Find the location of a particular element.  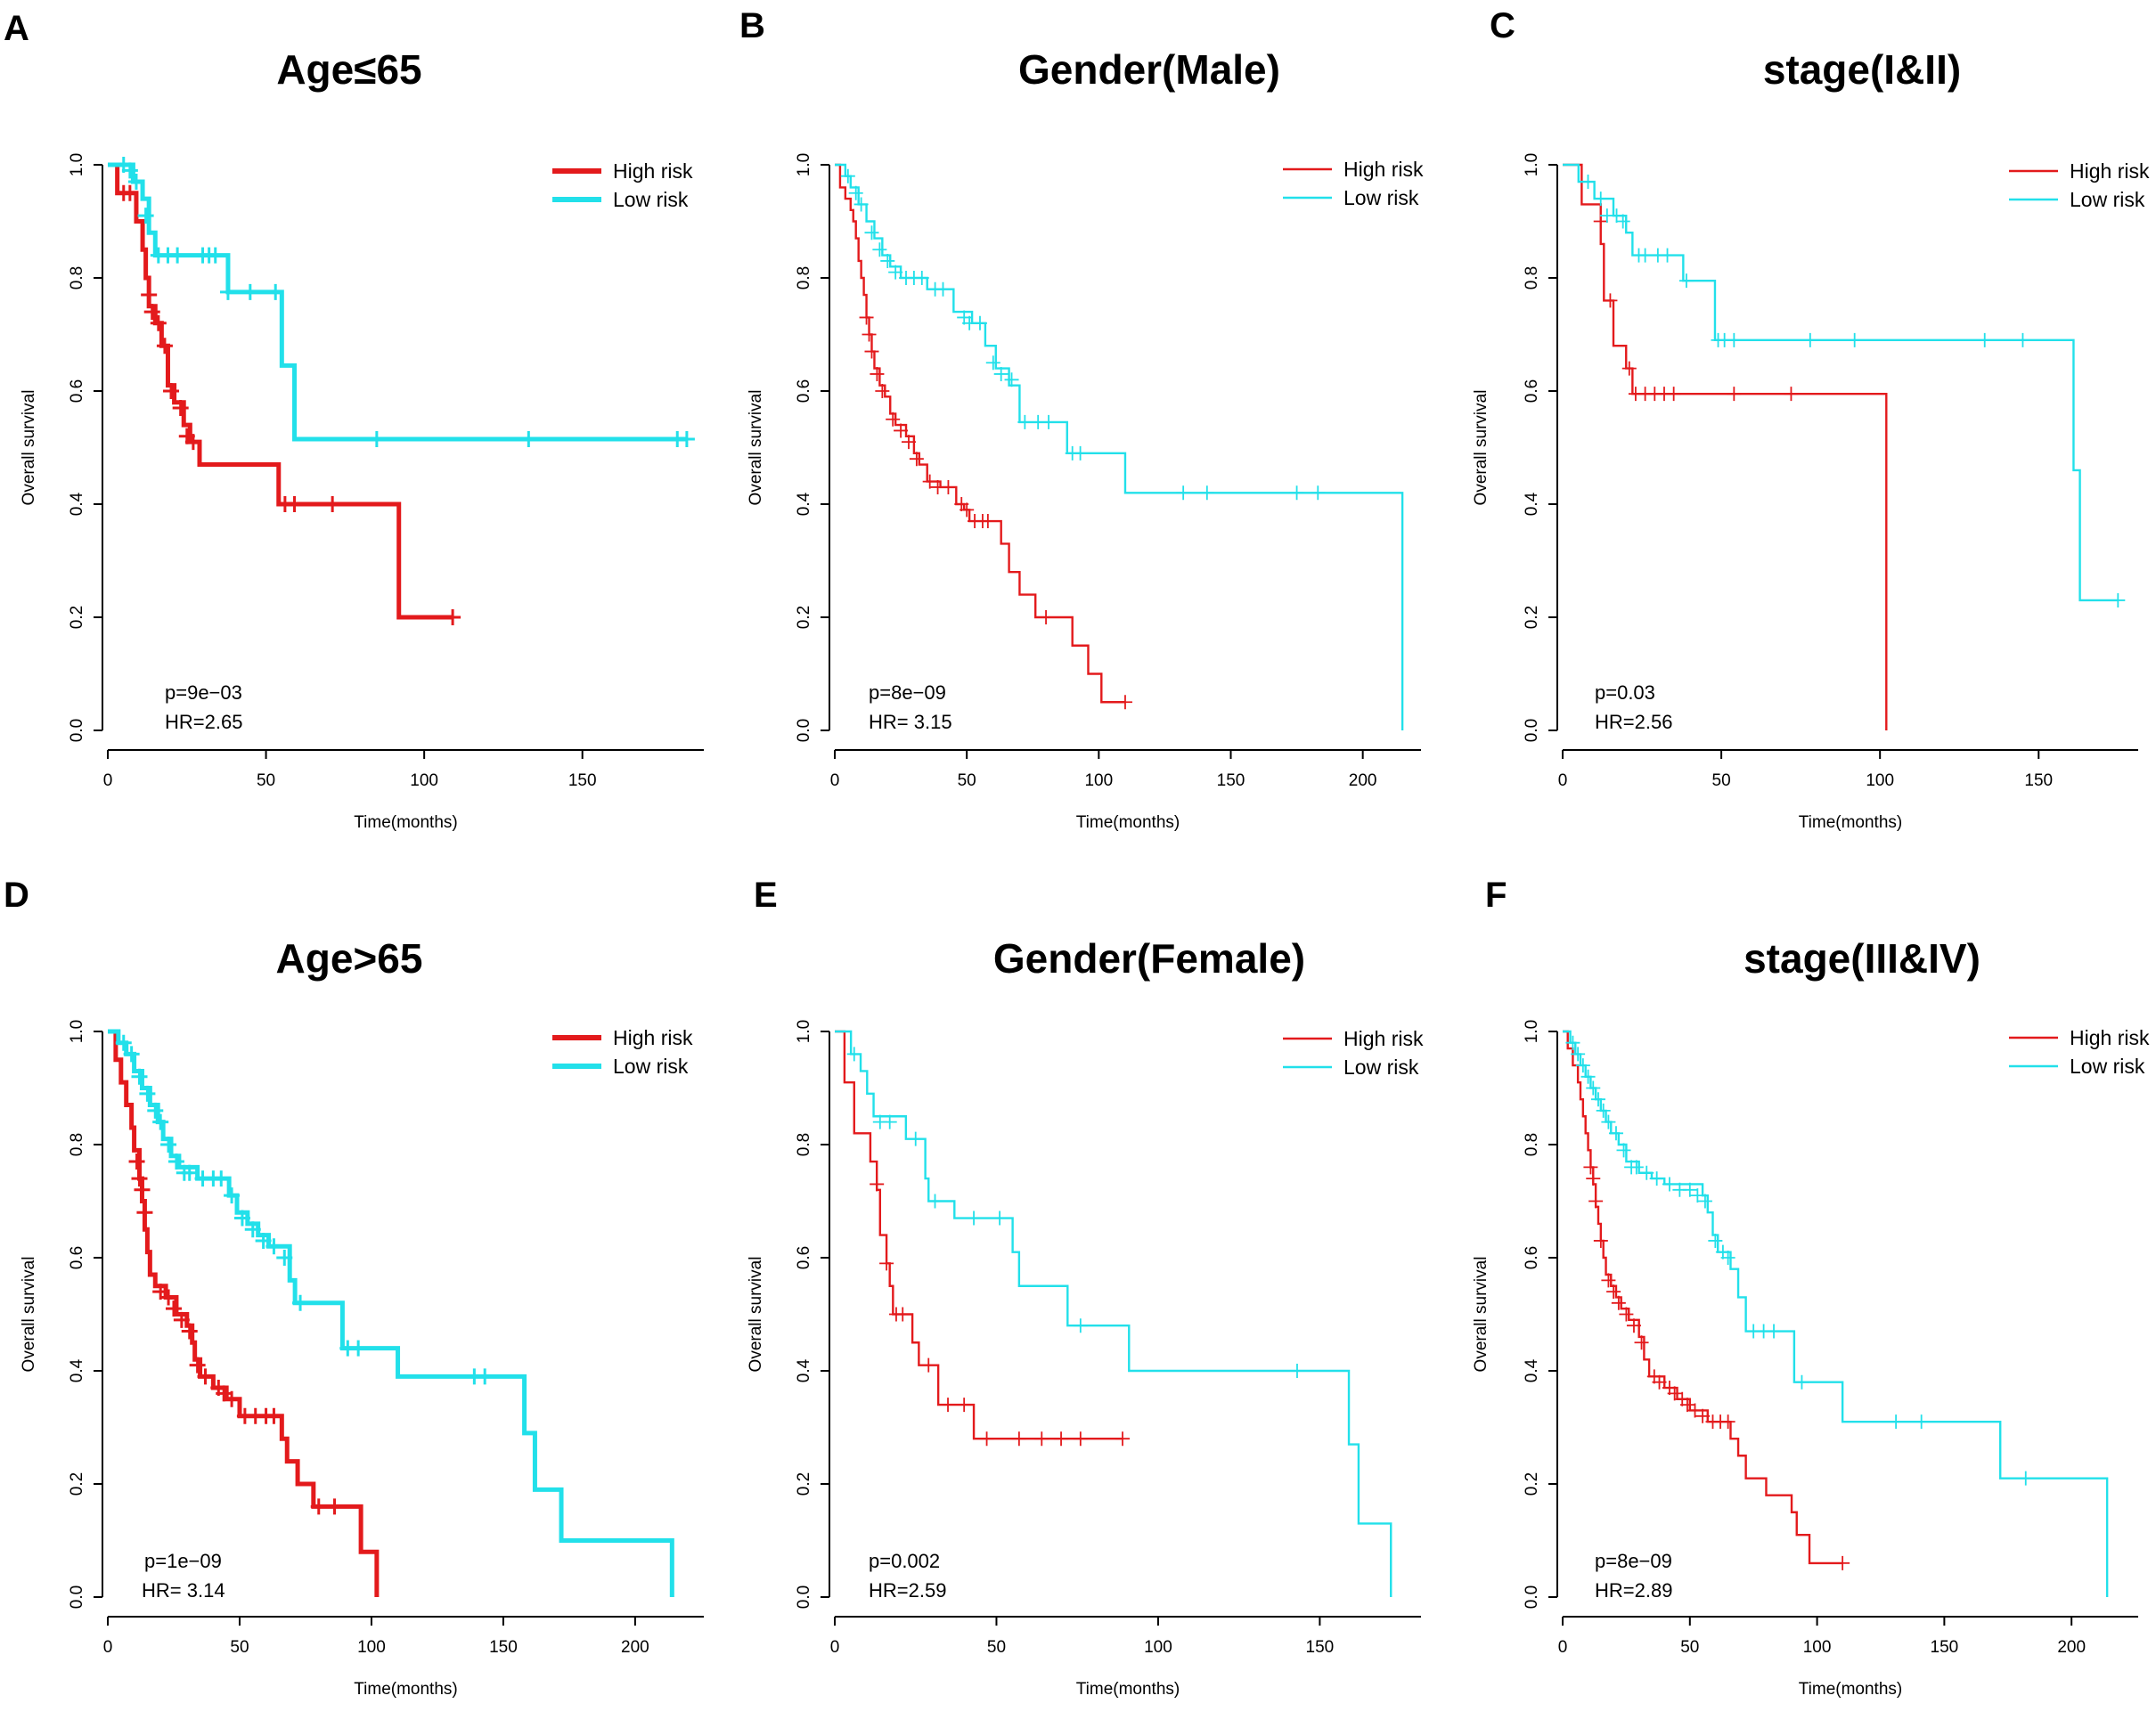

legend-label: Low risk is located at coordinates (2107, 199).